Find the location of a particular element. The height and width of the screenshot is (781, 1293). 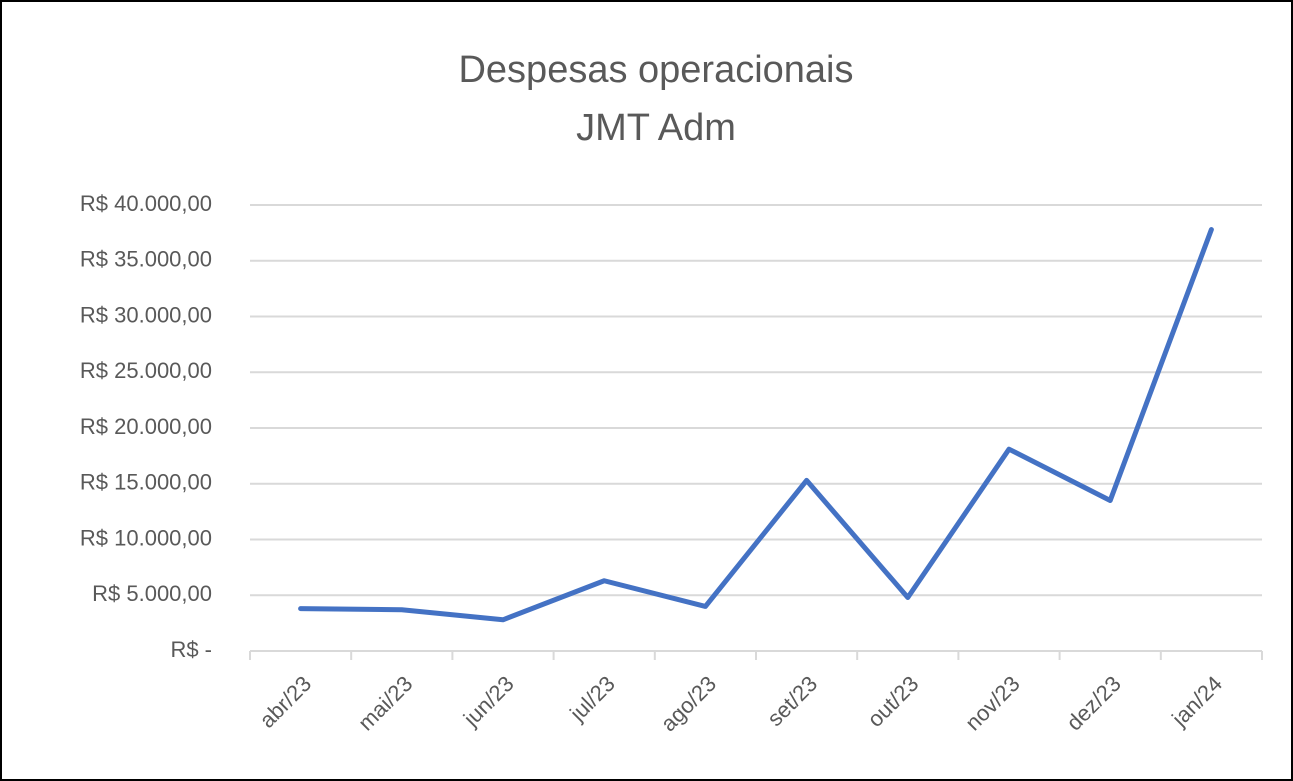

y-tick-label: R$ 20.000,00 is located at coordinates (146, 426).